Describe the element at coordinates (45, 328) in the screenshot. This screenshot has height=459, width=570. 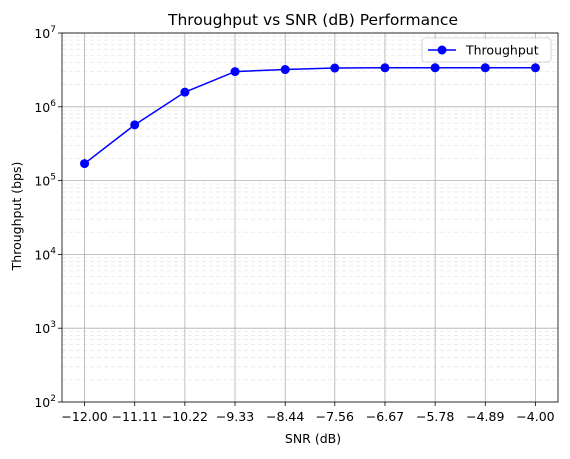
I see `y-tick-label: 103` at that location.